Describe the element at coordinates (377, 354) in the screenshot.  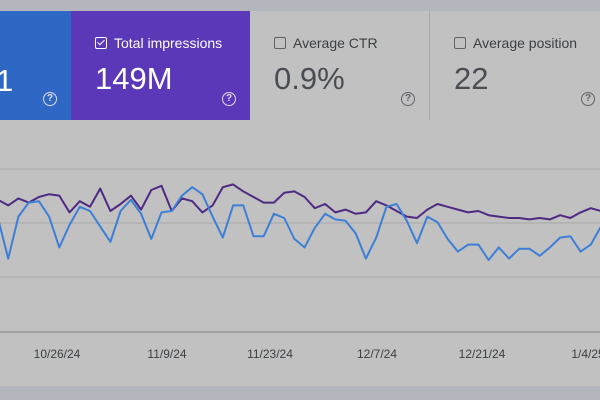
I see `x-tick-label: 12/7/24` at that location.